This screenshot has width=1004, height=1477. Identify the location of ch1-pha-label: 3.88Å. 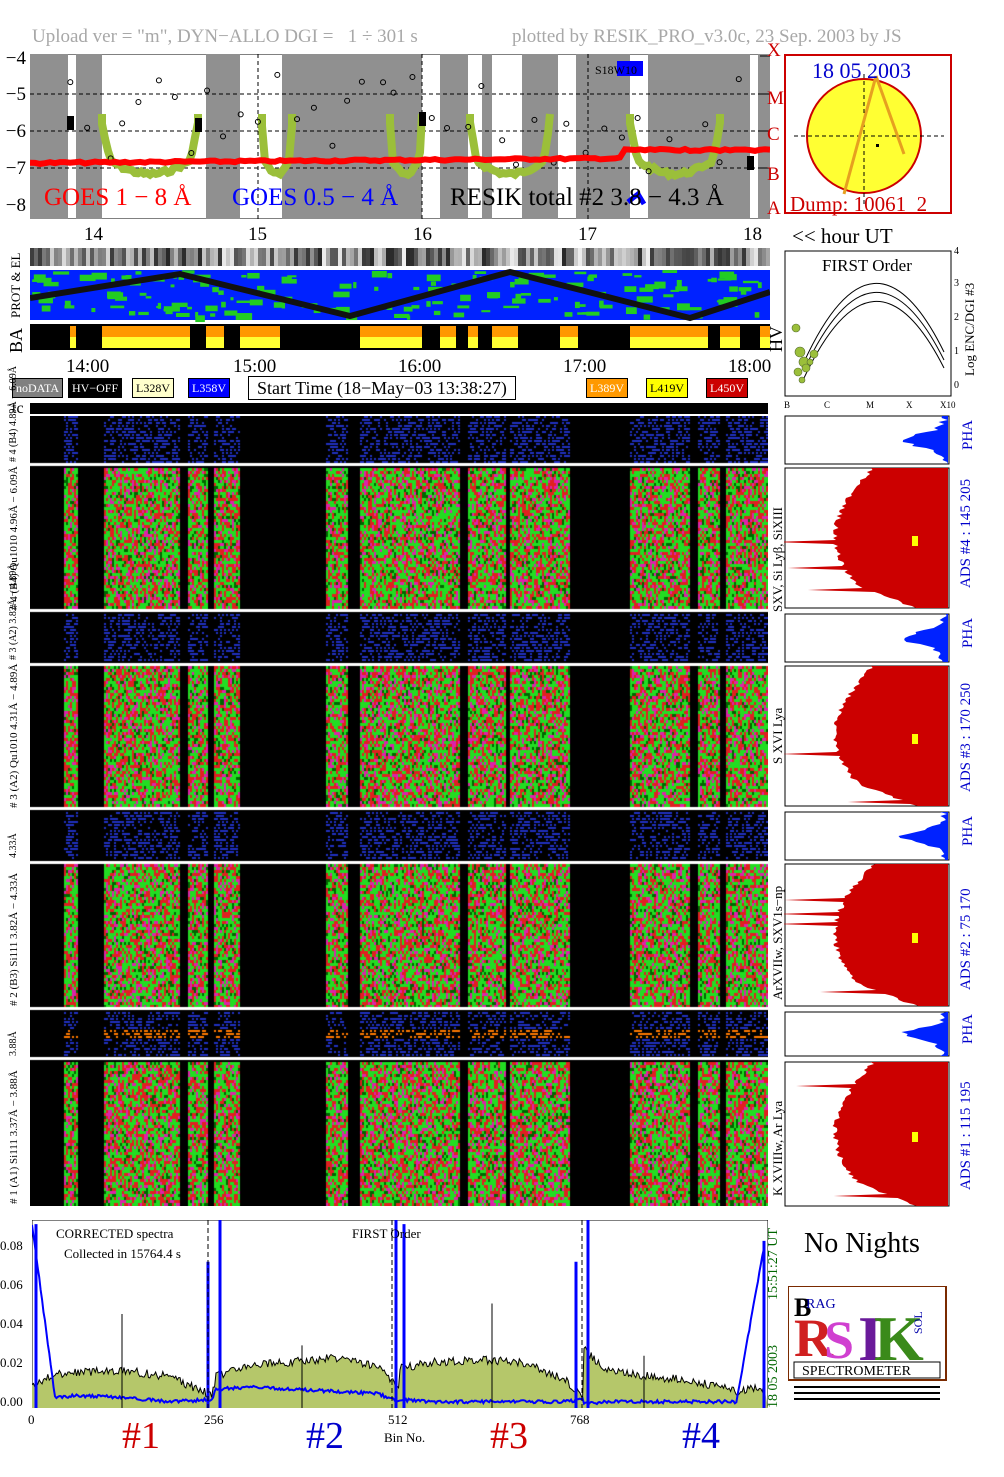
(13, 1043).